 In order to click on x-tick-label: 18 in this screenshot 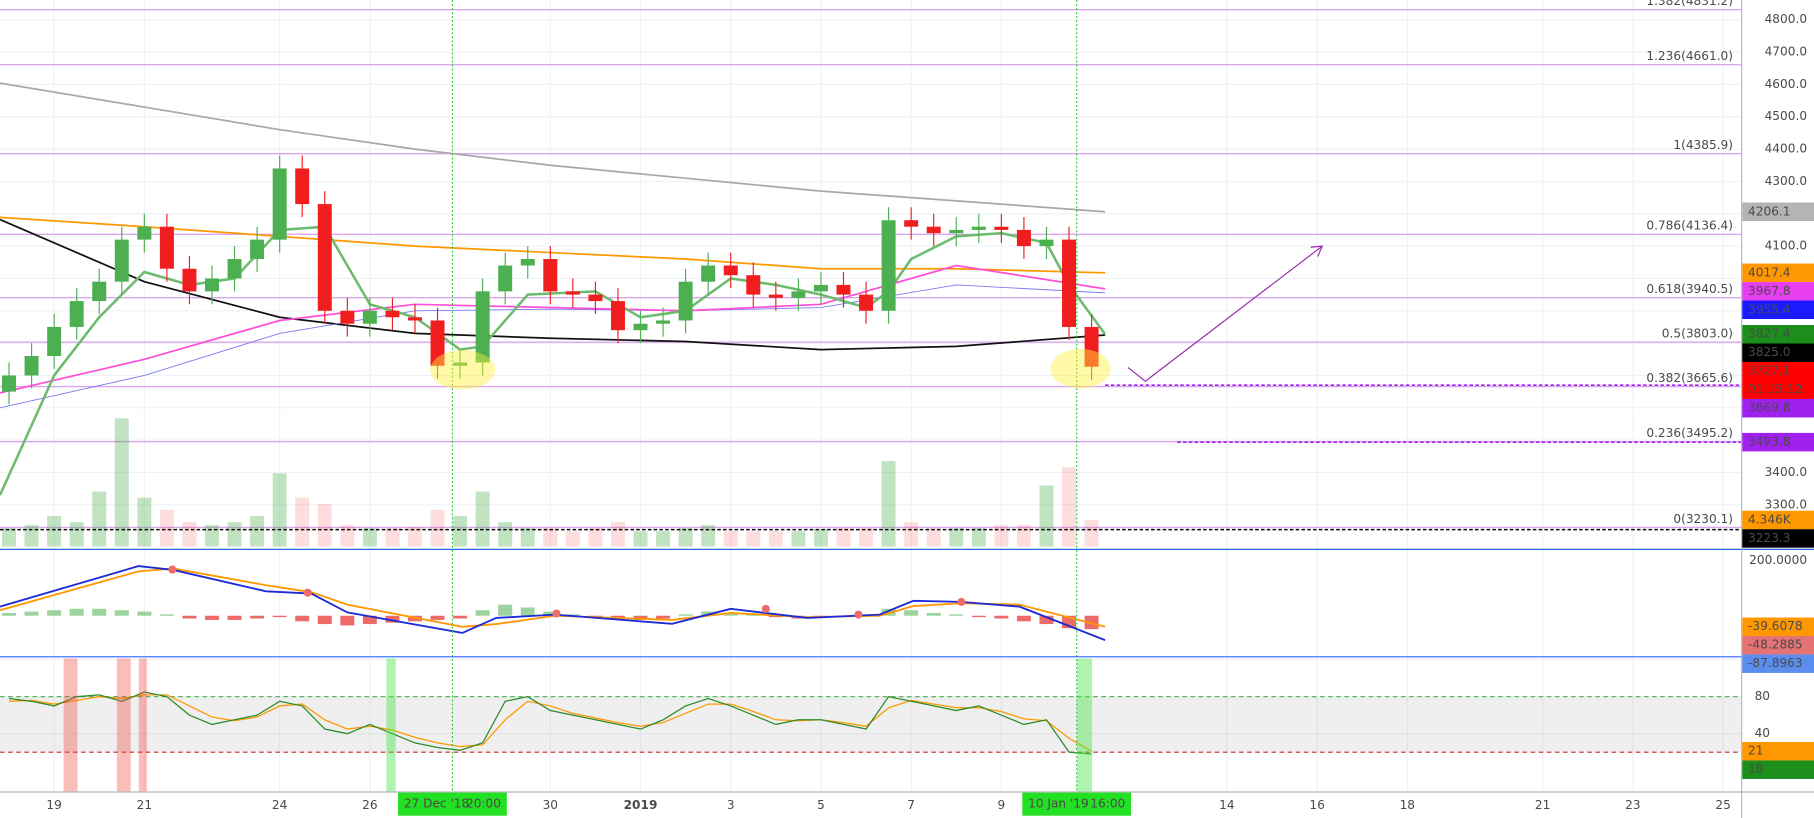, I will do `click(1407, 805)`.